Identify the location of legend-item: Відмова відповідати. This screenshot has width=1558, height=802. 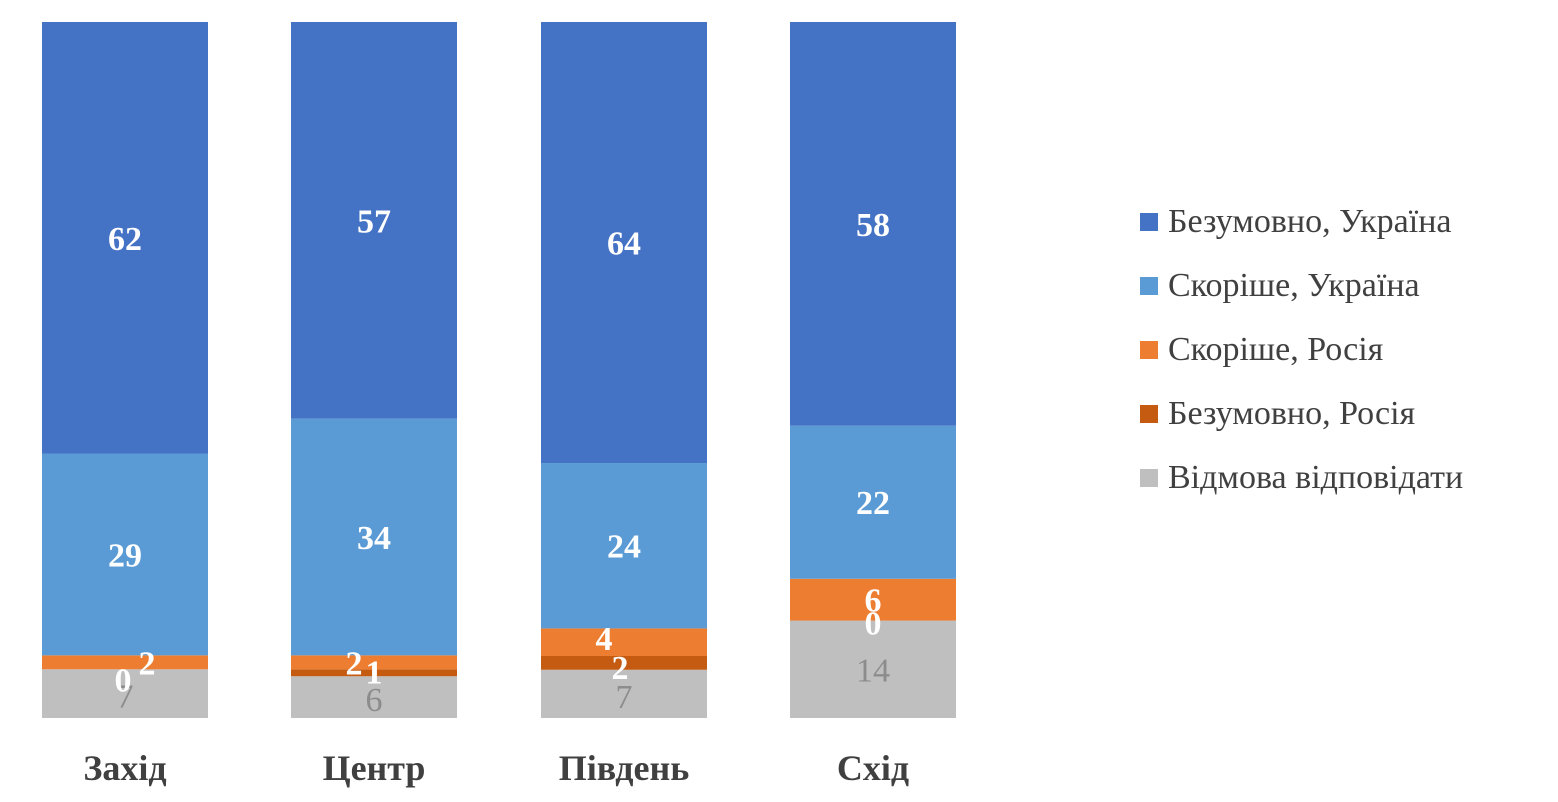
(1301, 478).